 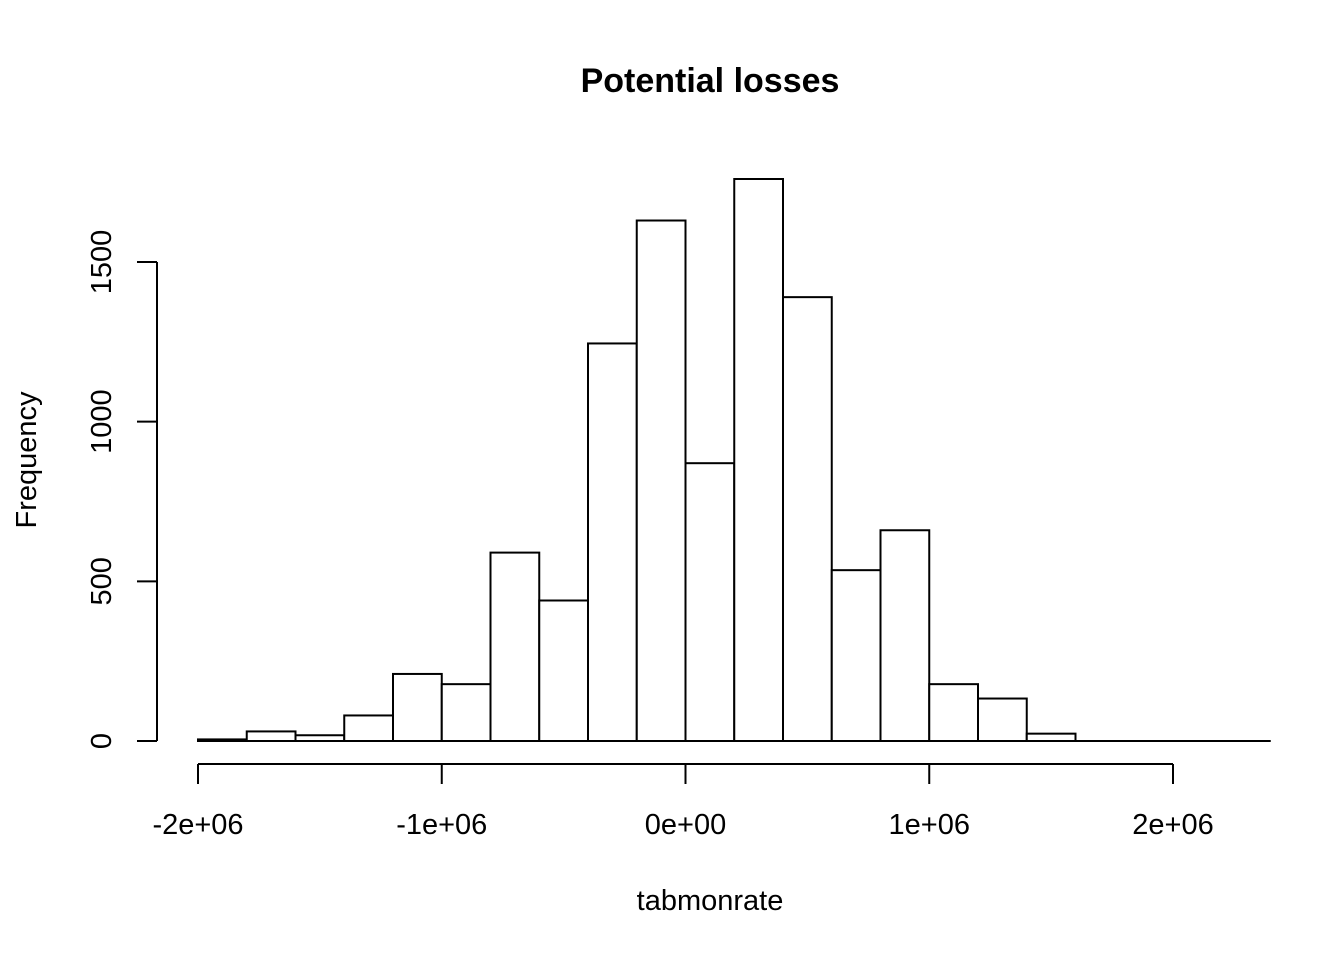 What do you see at coordinates (685, 825) in the screenshot?
I see `x-tick-label: 0e+00` at bounding box center [685, 825].